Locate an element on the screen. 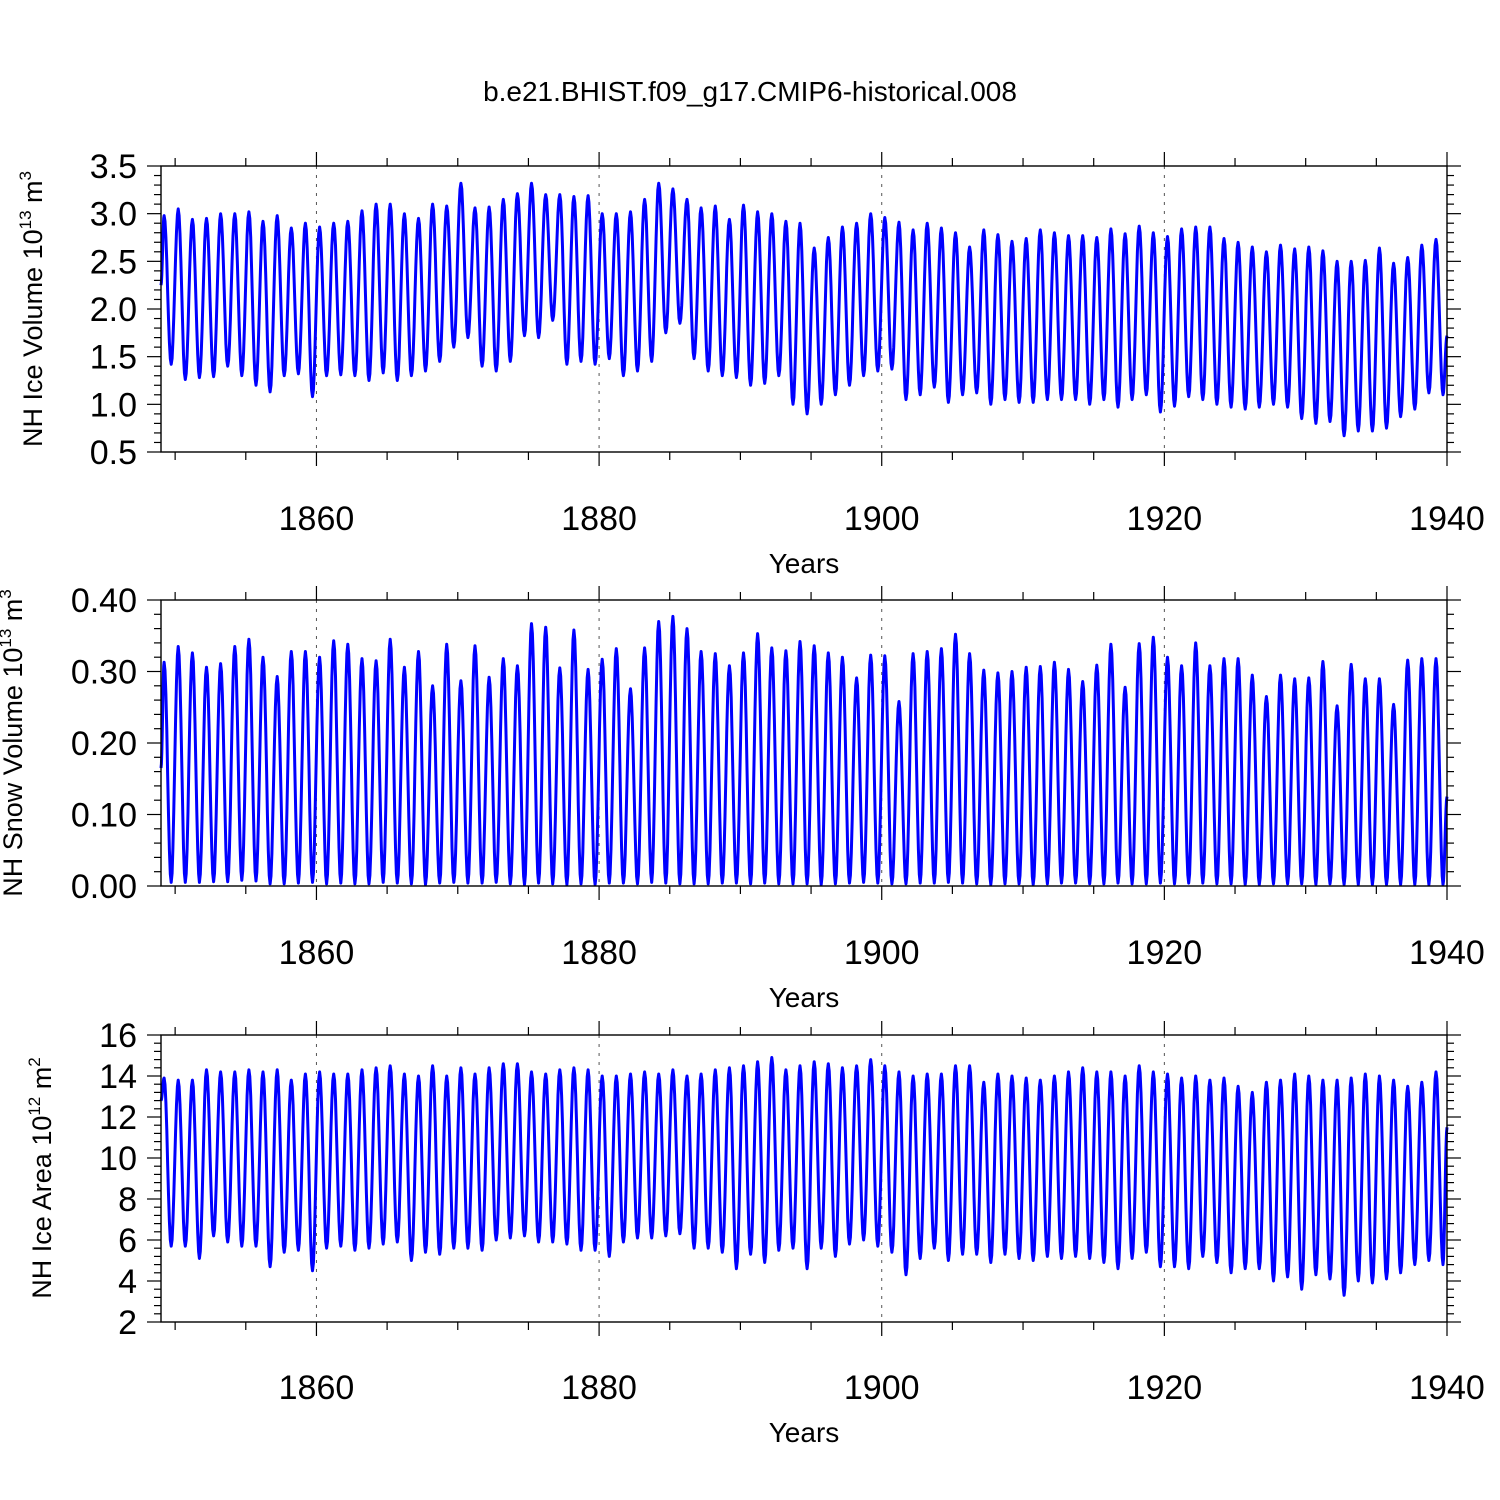 Image resolution: width=1500 pixels, height=1500 pixels. y-tick-label: 0.10 is located at coordinates (104, 816).